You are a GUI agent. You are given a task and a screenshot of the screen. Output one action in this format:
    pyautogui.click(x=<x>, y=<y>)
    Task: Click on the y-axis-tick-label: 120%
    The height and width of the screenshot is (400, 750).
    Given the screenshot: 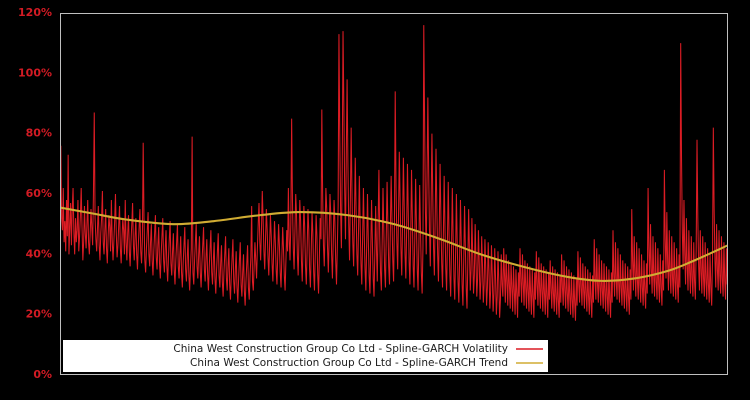 What is the action you would take?
    pyautogui.click(x=35, y=12)
    